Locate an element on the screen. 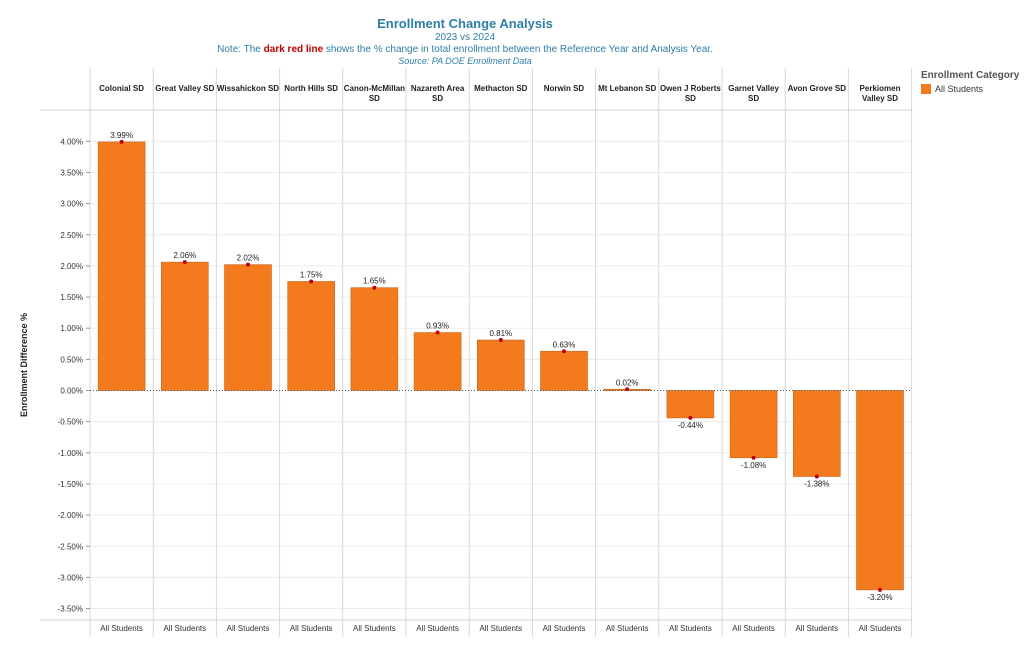 This screenshot has height=672, width=1024. y-tick-label: 3.50% is located at coordinates (71, 172).